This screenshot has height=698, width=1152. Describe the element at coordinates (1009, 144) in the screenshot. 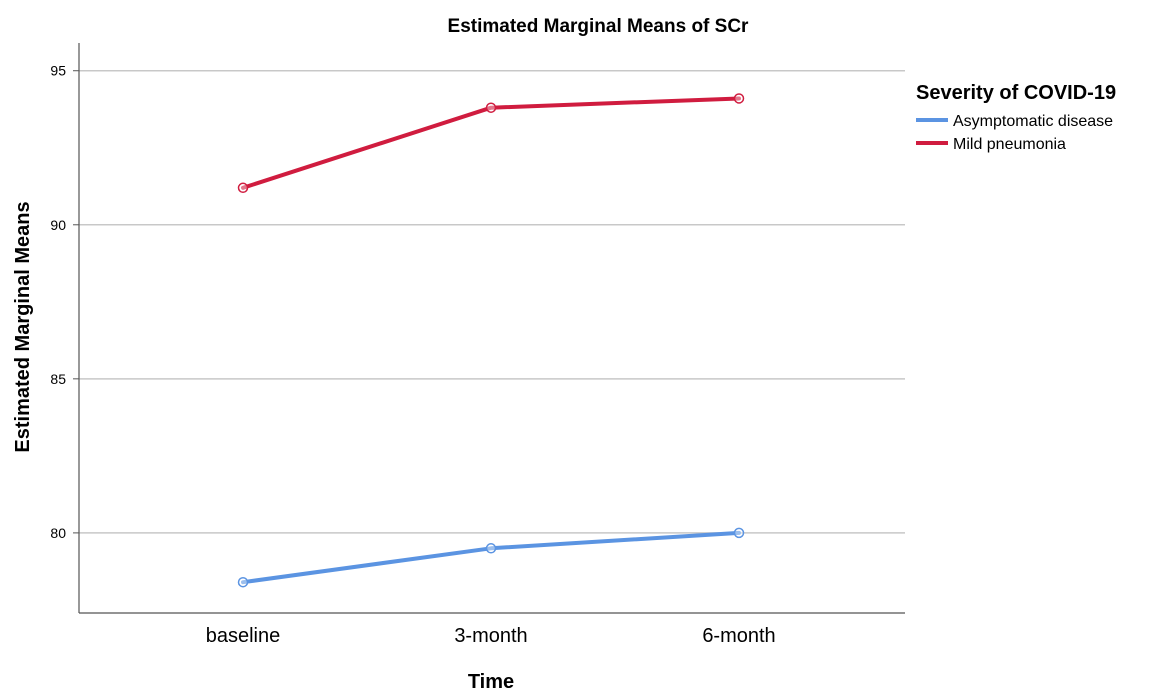

I see `legend-label: Mild pneumonia` at that location.